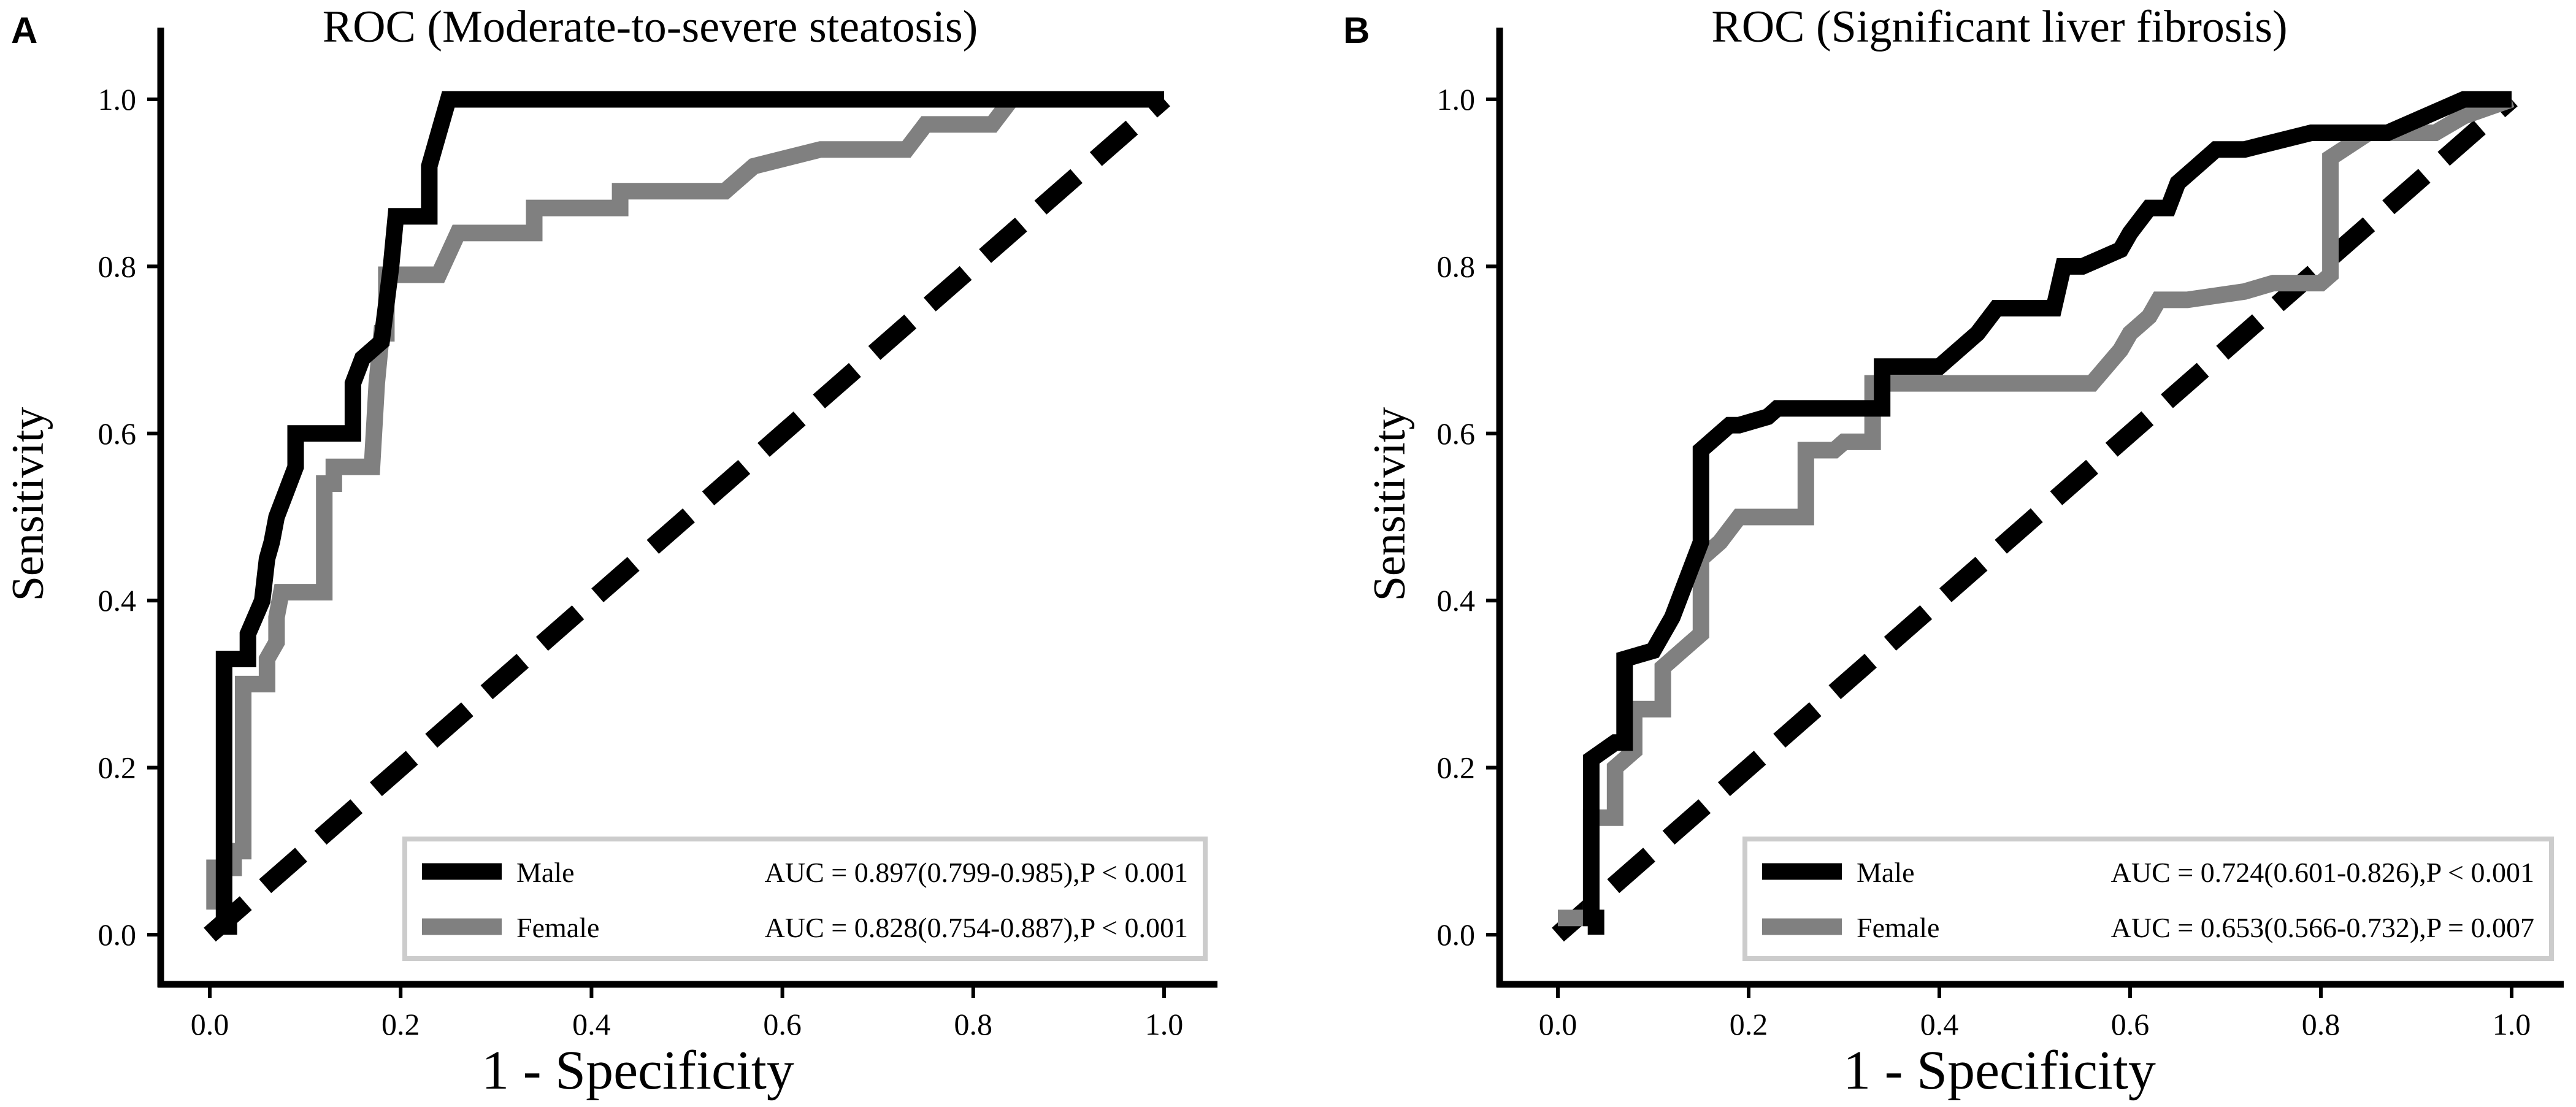 This screenshot has width=2576, height=1107. What do you see at coordinates (976, 927) in the screenshot?
I see `legend-auc-female-a: AUC = 0.828(0.754-0.887),P < 0.001` at bounding box center [976, 927].